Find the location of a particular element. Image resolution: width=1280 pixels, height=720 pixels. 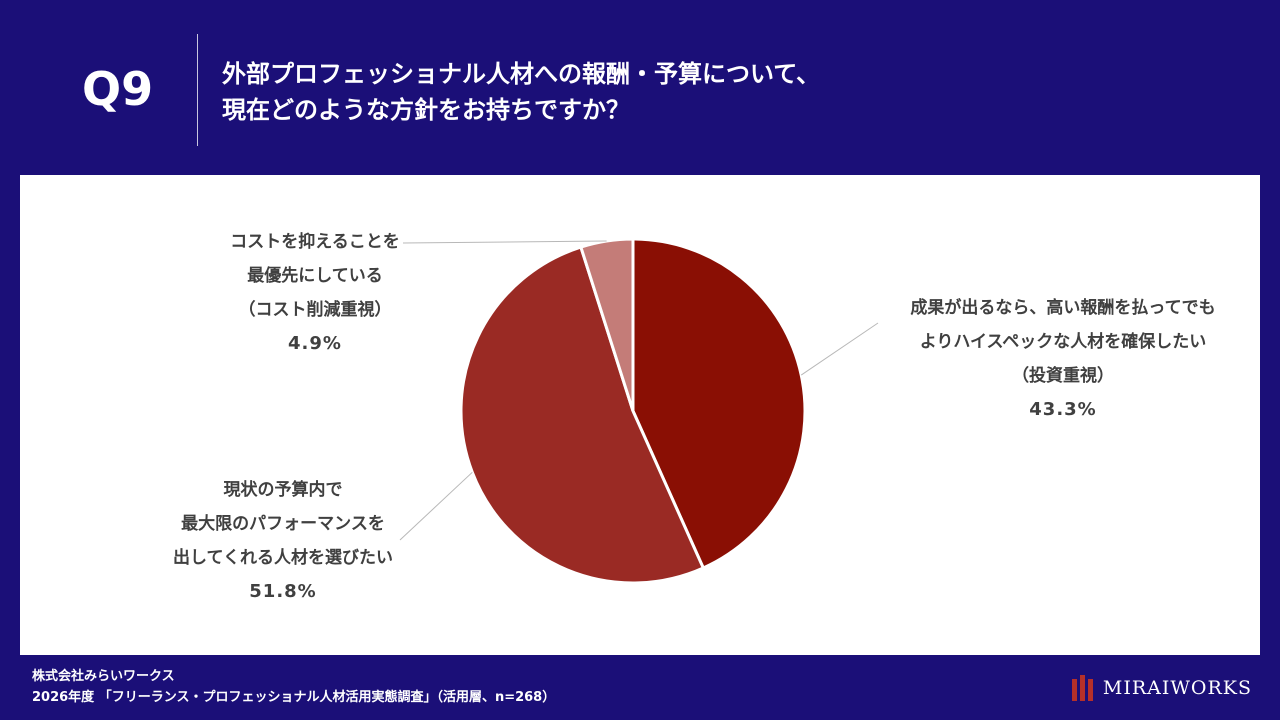

label-line: よりハイスペックな人材を確保したい is located at coordinates (1063, 342).